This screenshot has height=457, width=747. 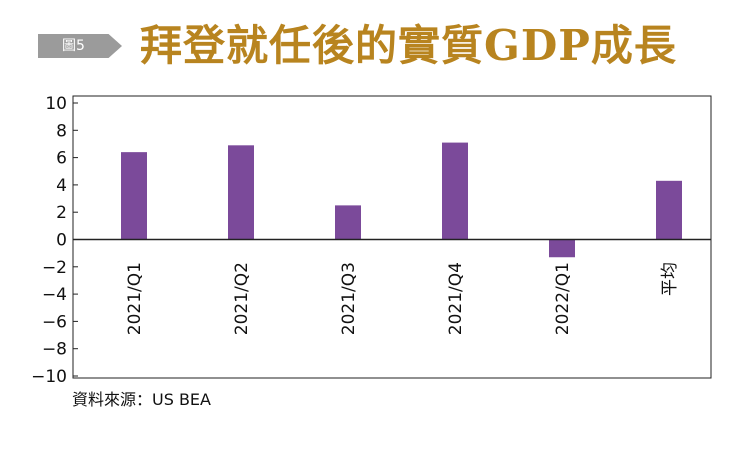 I want to click on y-tick-label: 4, so click(x=61, y=186).